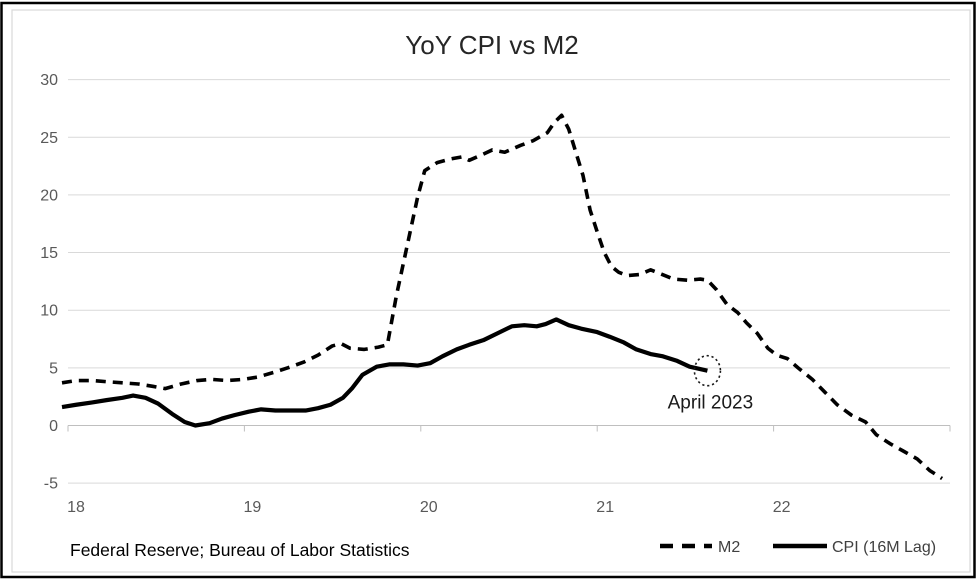 Image resolution: width=977 pixels, height=585 pixels. Describe the element at coordinates (53, 368) in the screenshot. I see `y-tick-label: 5` at that location.